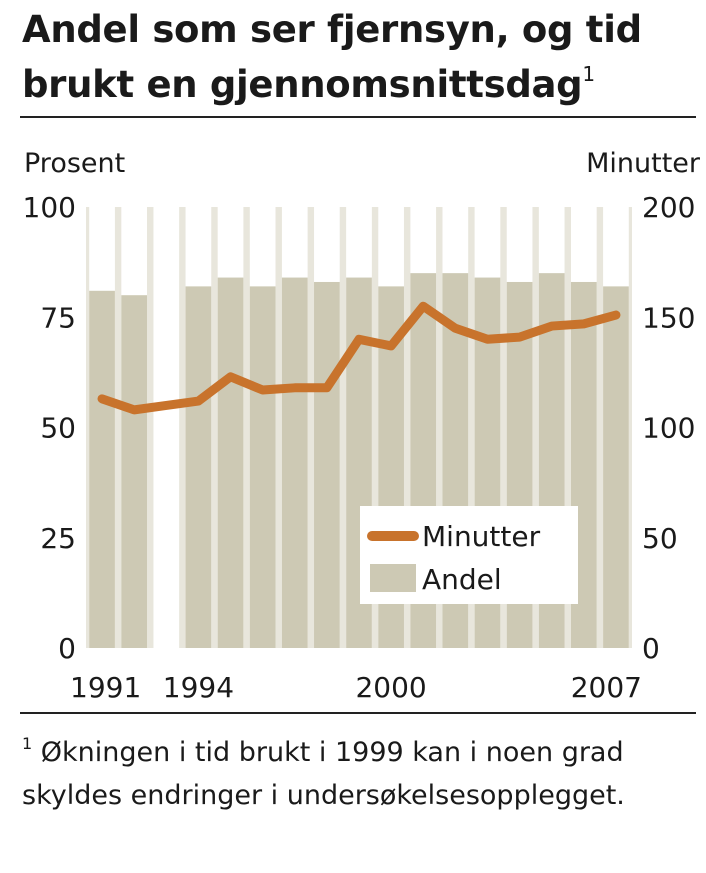 Image resolution: width=706 pixels, height=873 pixels. Describe the element at coordinates (58, 317) in the screenshot. I see `left-tick-label: 75` at that location.